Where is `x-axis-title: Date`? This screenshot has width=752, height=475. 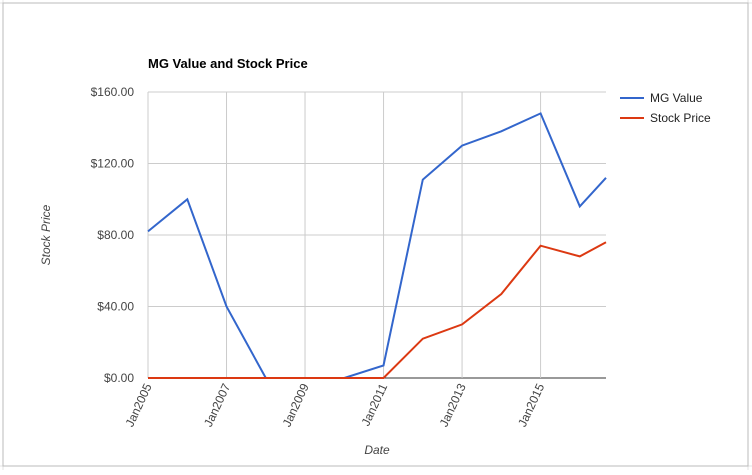 x-axis-title: Date is located at coordinates (377, 450).